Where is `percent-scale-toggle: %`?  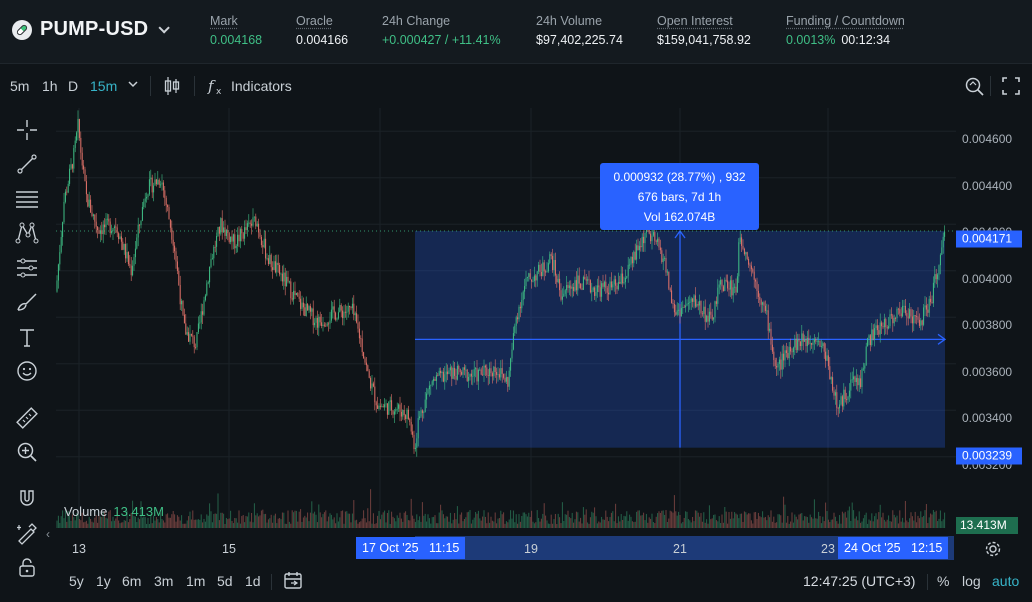 percent-scale-toggle: % is located at coordinates (943, 581).